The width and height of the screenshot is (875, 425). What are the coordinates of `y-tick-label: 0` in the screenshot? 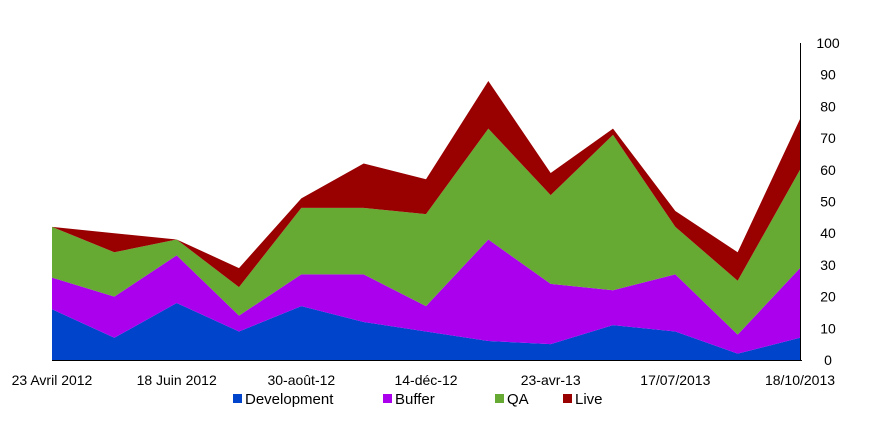 It's located at (828, 360).